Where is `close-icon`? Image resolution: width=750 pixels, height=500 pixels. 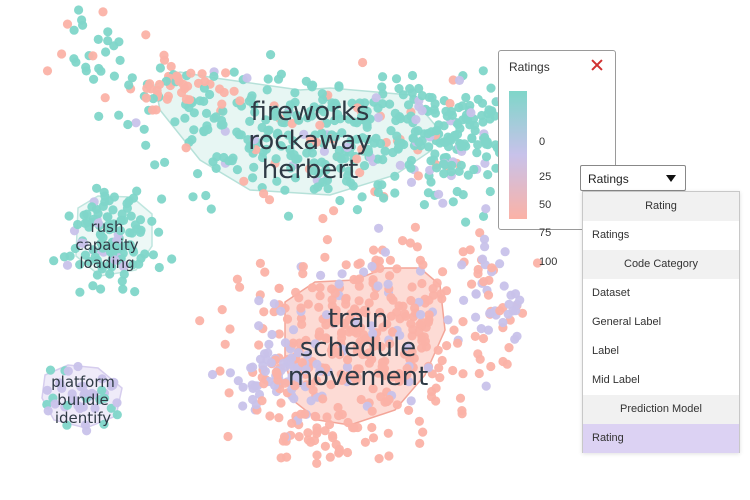
close-icon is located at coordinates (597, 65).